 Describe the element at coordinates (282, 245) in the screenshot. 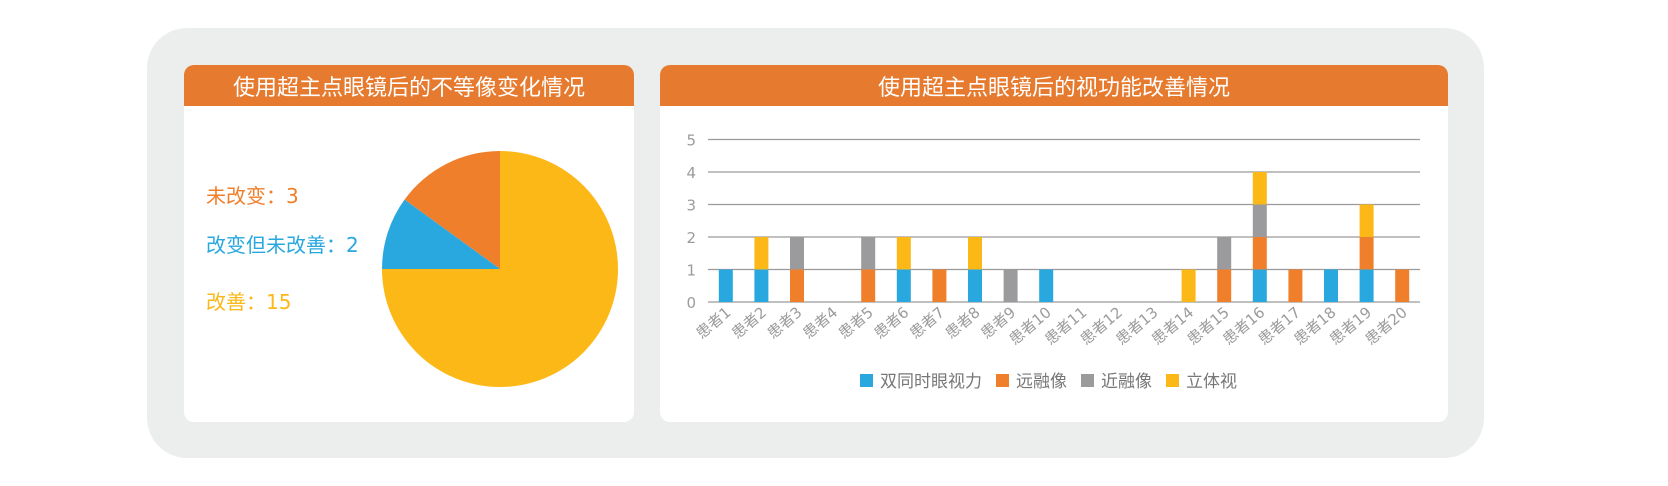

I see `pie-legend-changed-not-improved: 改变但未改善：2` at that location.